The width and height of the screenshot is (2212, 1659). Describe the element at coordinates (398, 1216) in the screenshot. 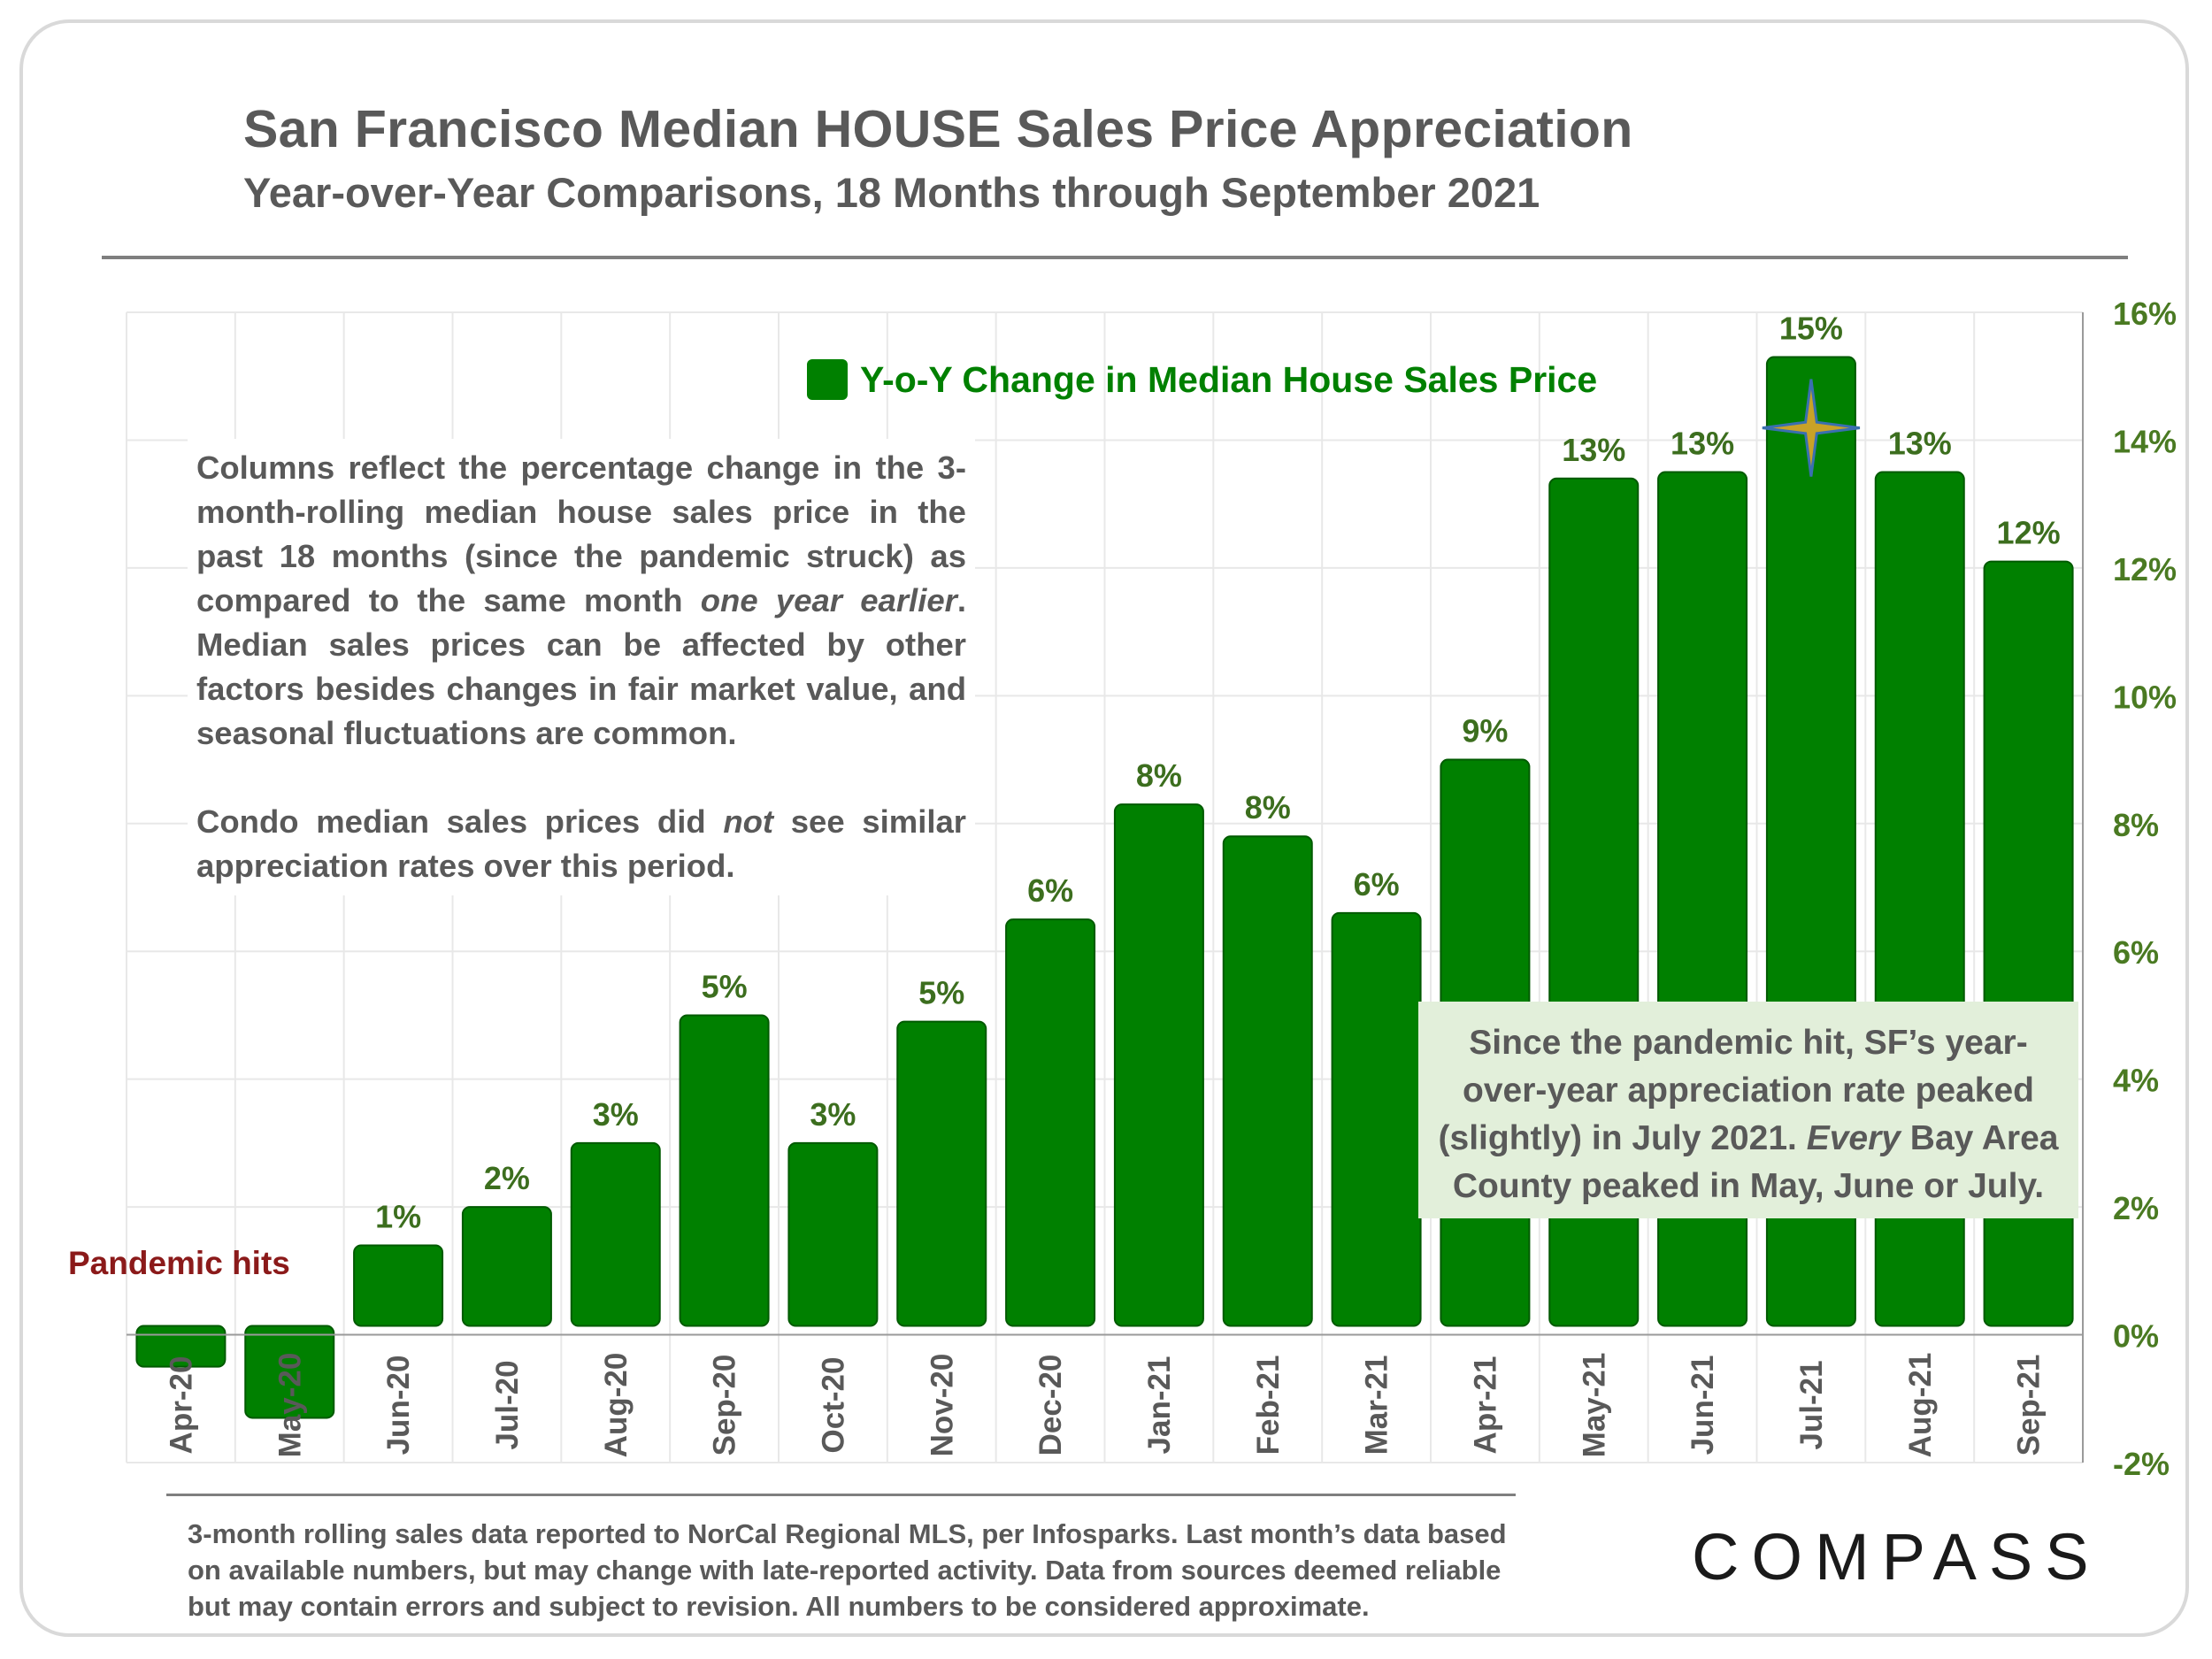

I see `data-label: 1%` at that location.